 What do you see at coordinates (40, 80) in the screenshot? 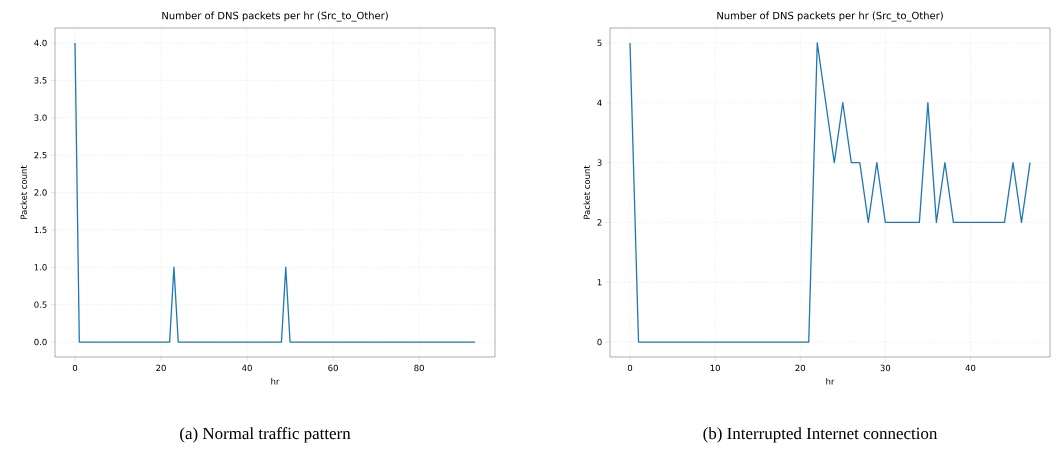
I see `y-tick-label: 3.5` at bounding box center [40, 80].